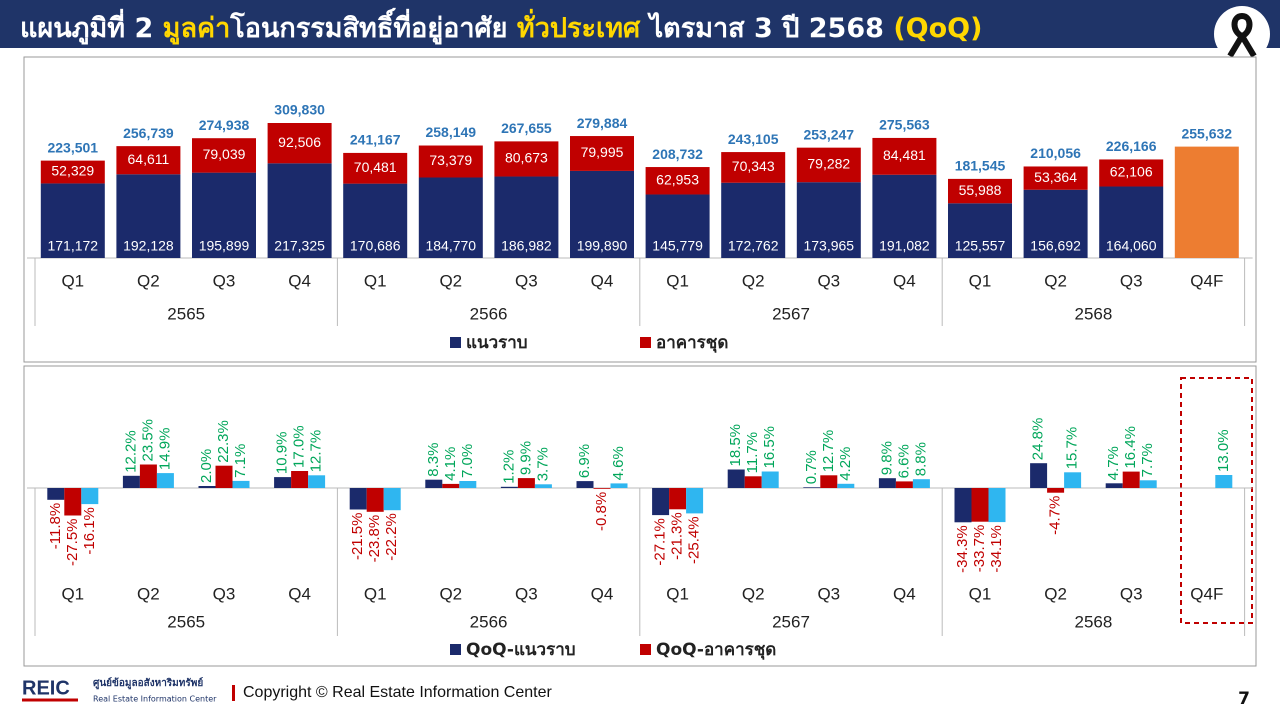 This screenshot has height=713, width=1280. I want to click on value-label: 184,770, so click(450, 246).